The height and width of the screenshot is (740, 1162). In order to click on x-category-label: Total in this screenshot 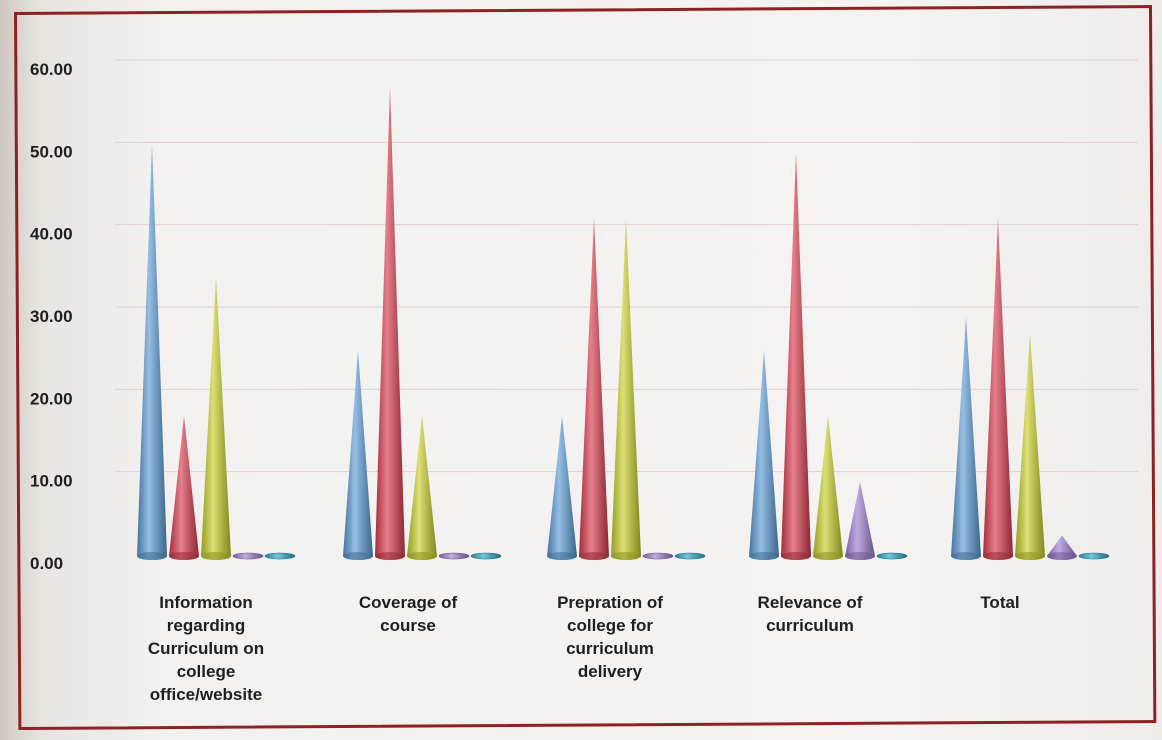, I will do `click(999, 602)`.